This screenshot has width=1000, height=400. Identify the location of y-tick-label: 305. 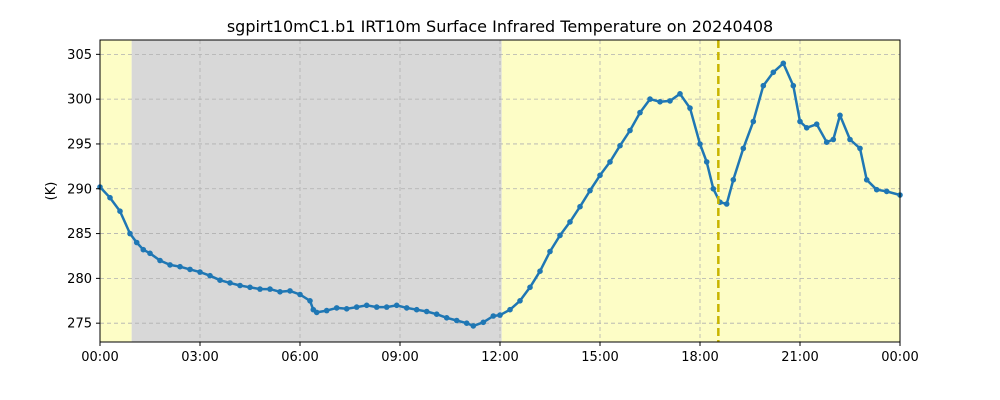
(79, 55).